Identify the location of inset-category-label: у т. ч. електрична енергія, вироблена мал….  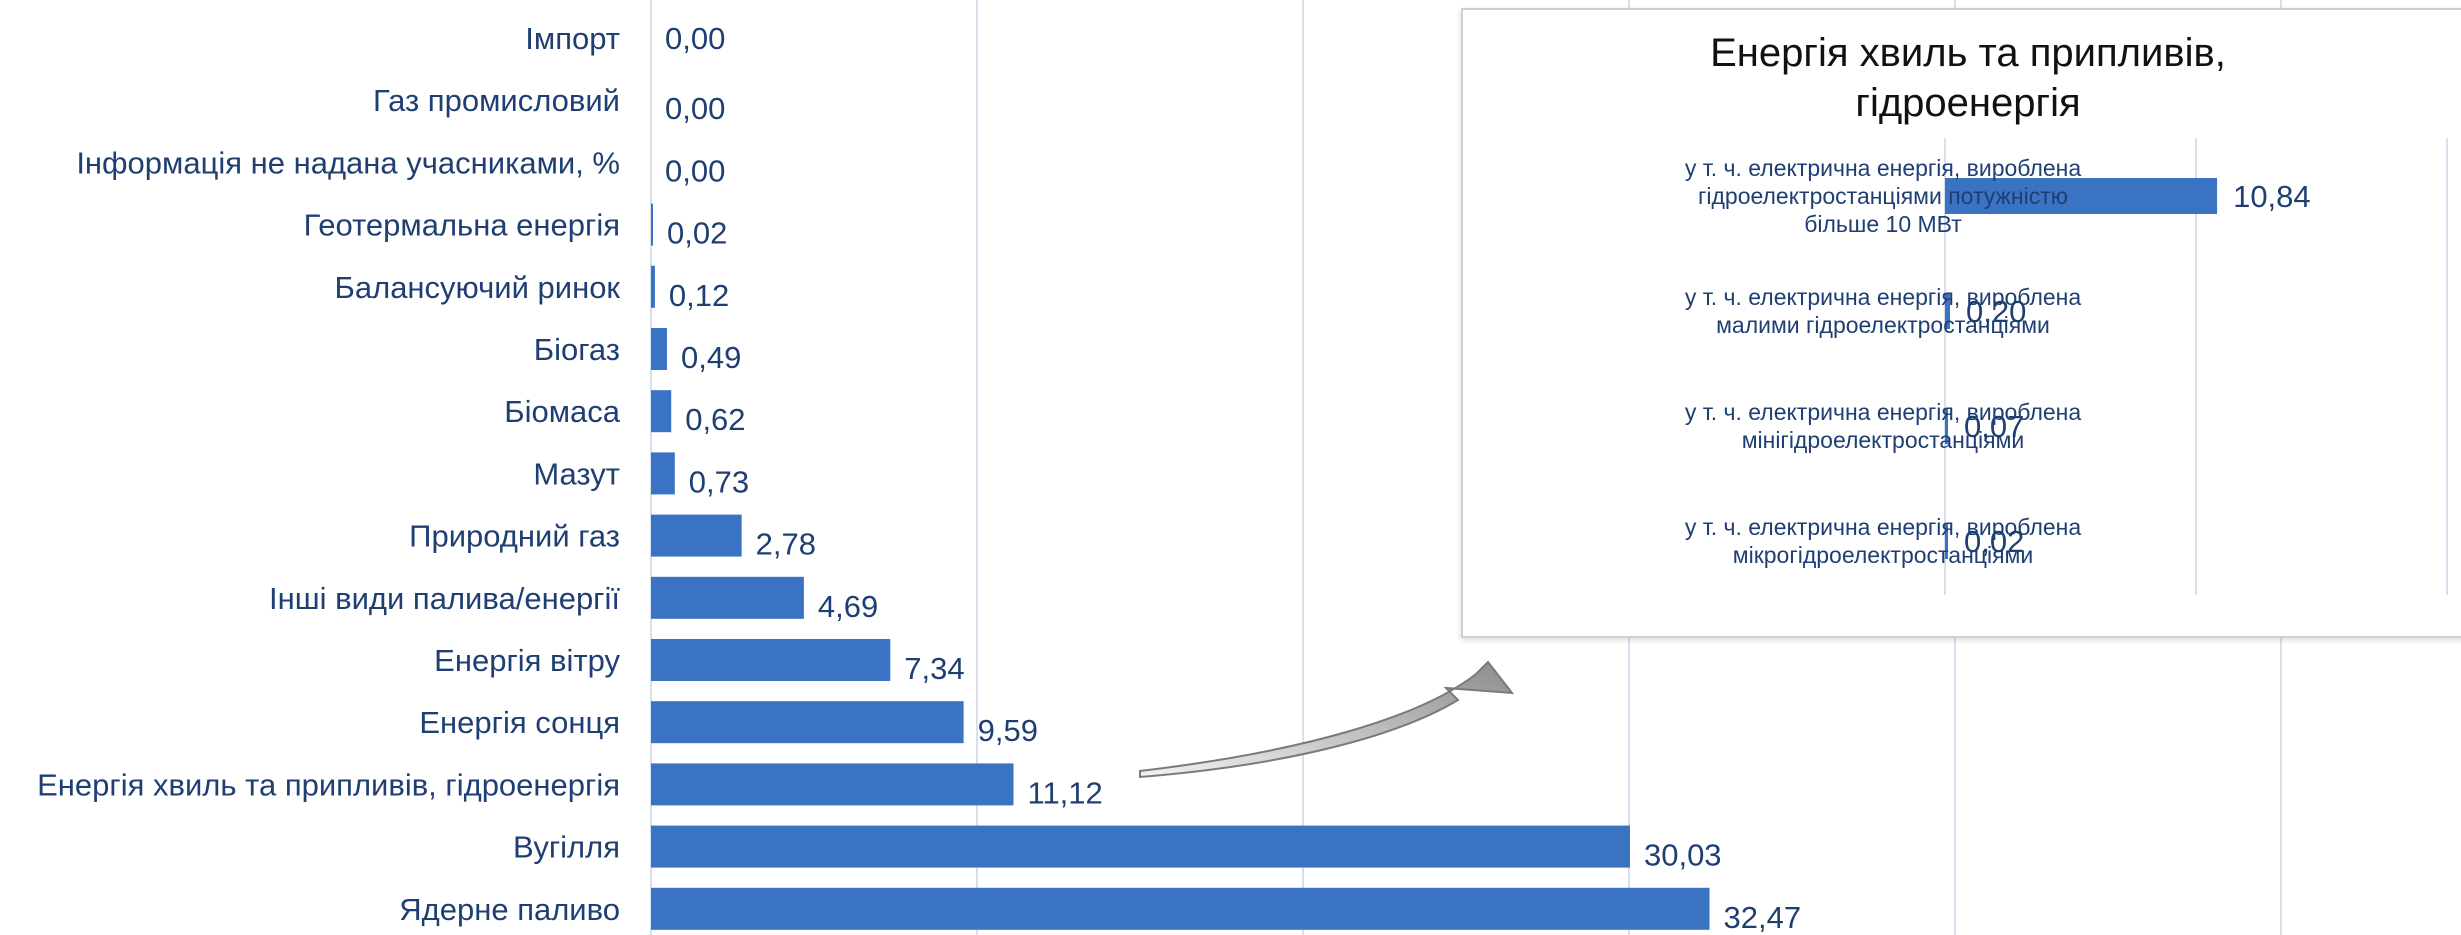
(1883, 311).